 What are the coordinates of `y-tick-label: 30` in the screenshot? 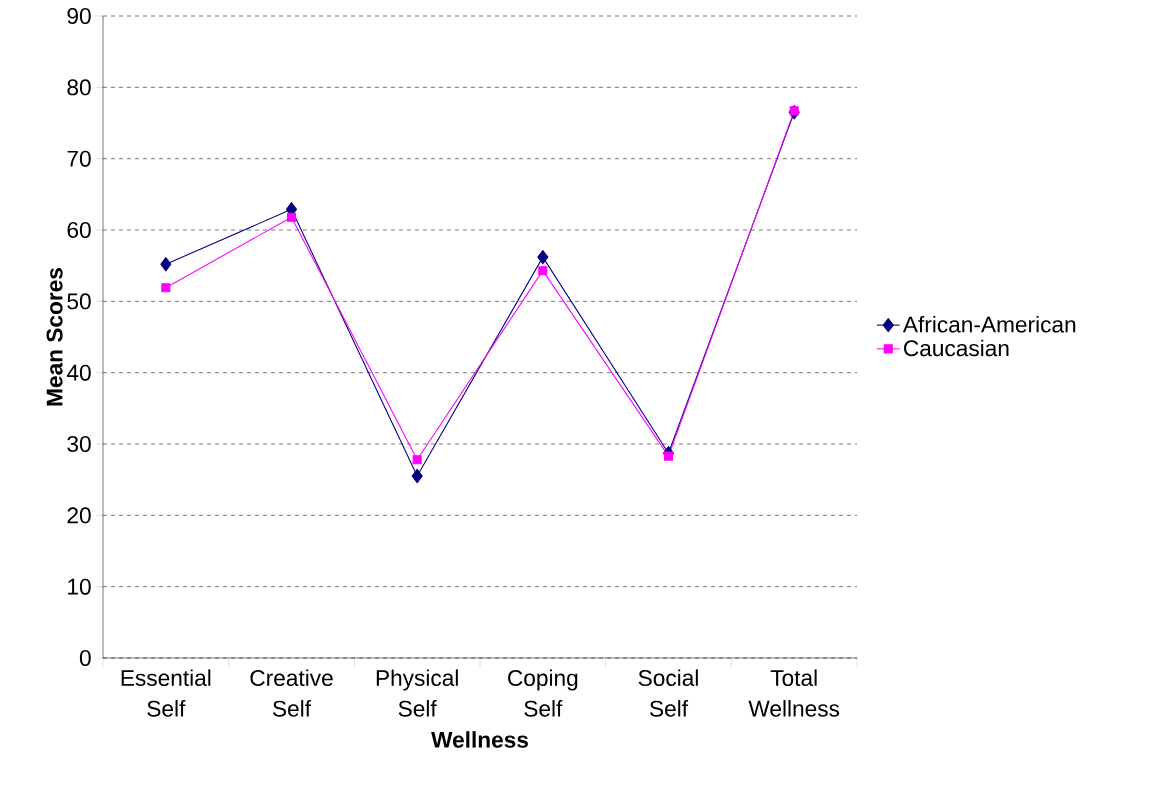 It's located at (79, 444).